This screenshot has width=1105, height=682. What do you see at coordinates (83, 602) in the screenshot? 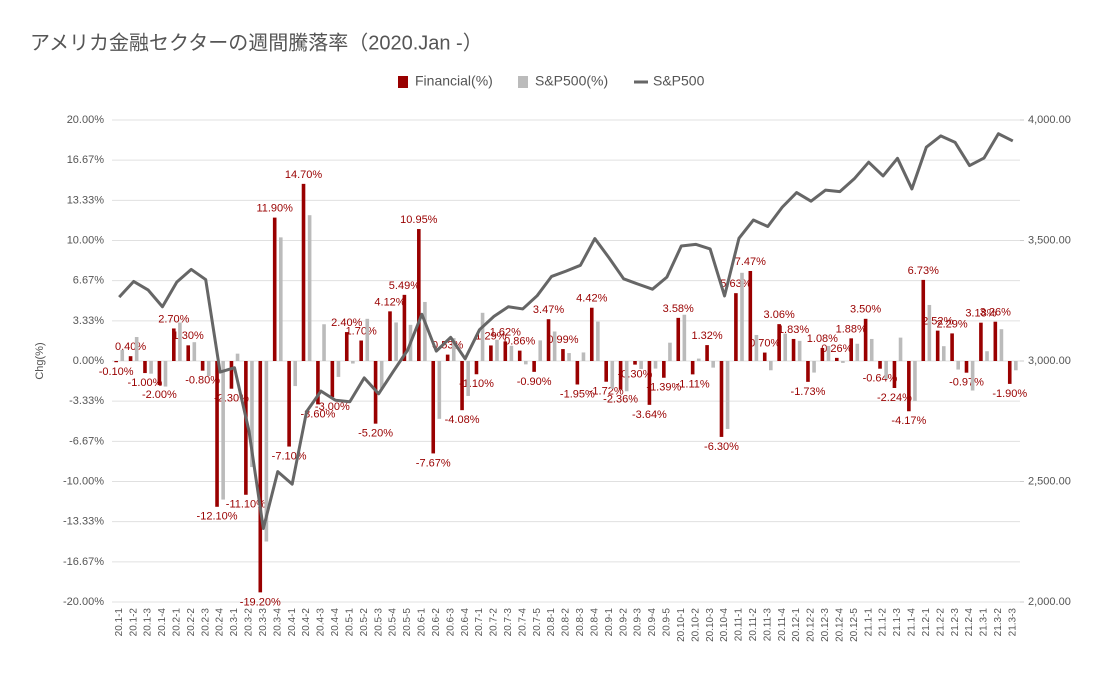
I see `y-tick-label: -20.00%` at bounding box center [83, 602].